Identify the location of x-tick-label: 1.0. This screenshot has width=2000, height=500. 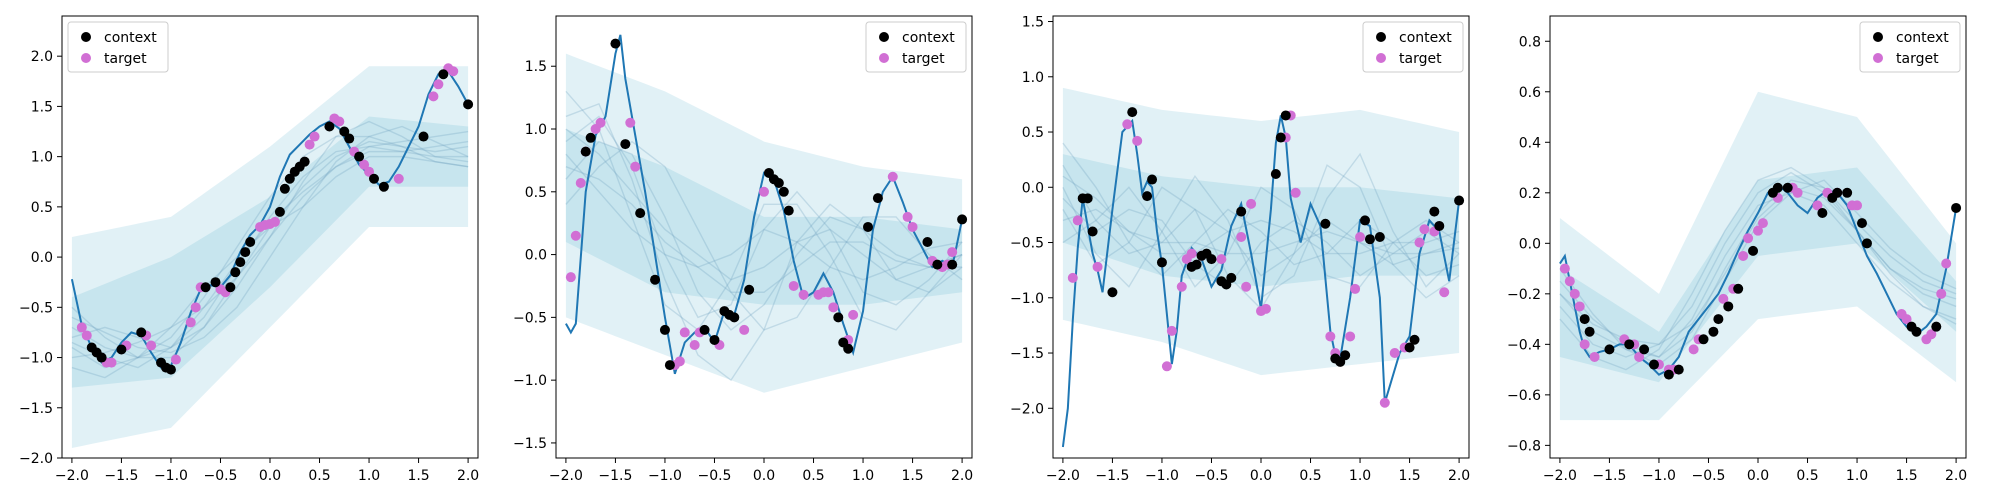
(1360, 476).